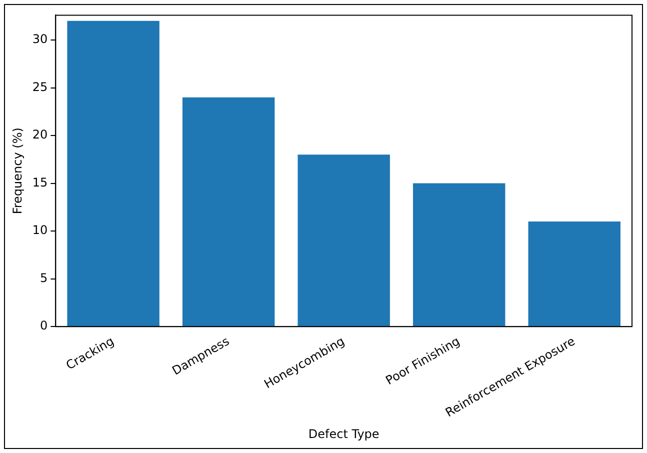  What do you see at coordinates (40, 230) in the screenshot?
I see `y-tick-label: 10` at bounding box center [40, 230].